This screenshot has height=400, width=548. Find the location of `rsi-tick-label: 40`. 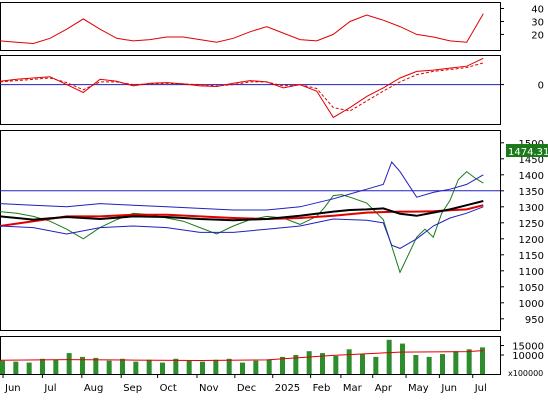

rsi-tick-label: 40 is located at coordinates (537, 9).